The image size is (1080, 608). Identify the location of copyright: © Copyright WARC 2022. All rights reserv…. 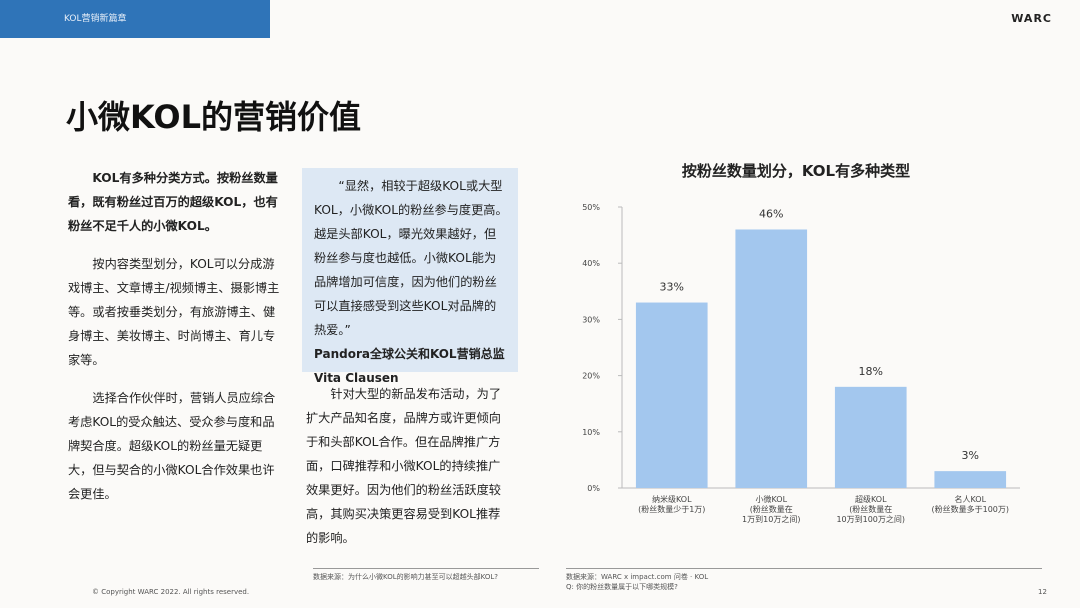
(171, 592).